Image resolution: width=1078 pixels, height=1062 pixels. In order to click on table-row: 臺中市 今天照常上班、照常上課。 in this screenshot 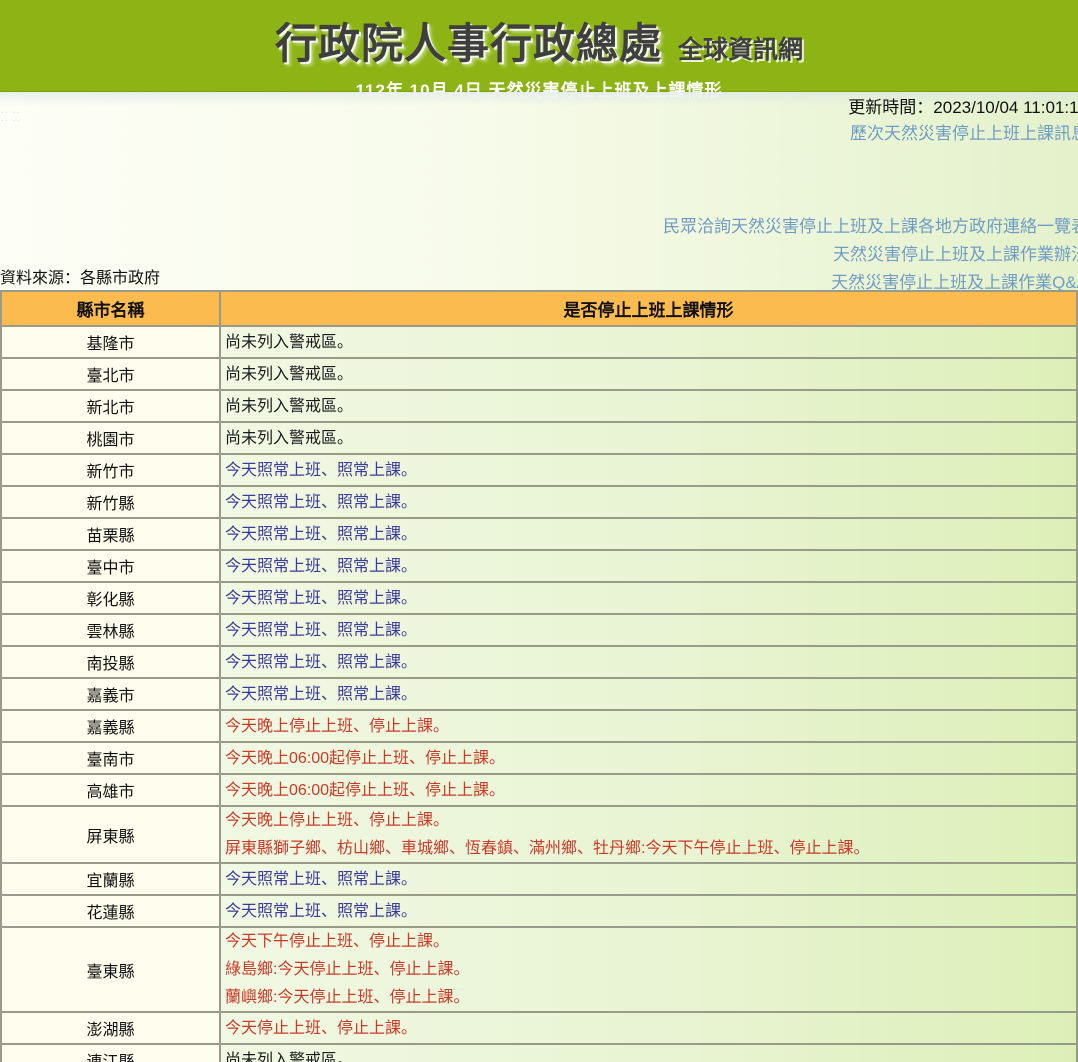, I will do `click(539, 566)`.